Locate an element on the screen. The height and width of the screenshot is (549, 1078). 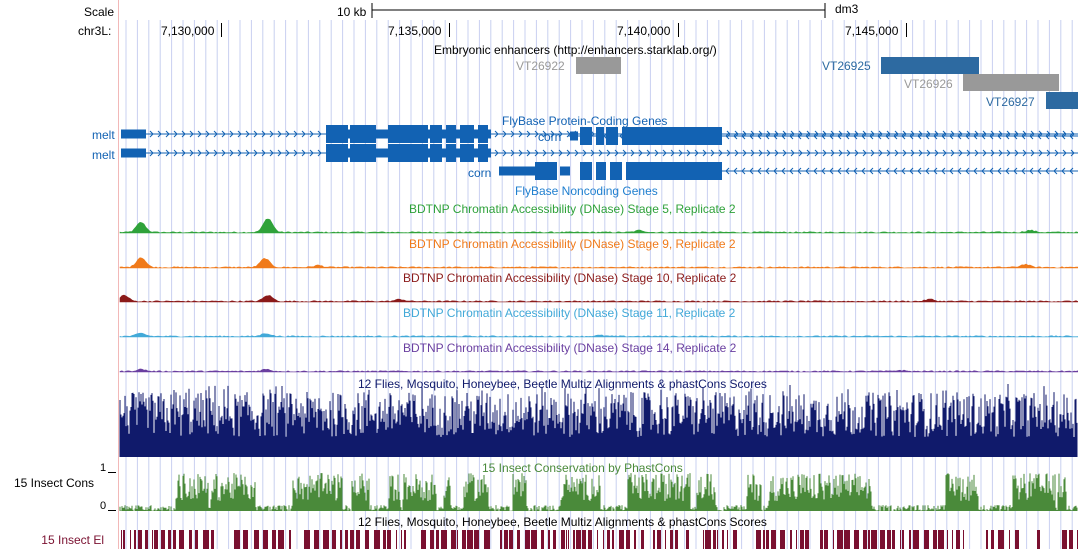
enhancer-label-vt26922: VT26922 is located at coordinates (540, 66).